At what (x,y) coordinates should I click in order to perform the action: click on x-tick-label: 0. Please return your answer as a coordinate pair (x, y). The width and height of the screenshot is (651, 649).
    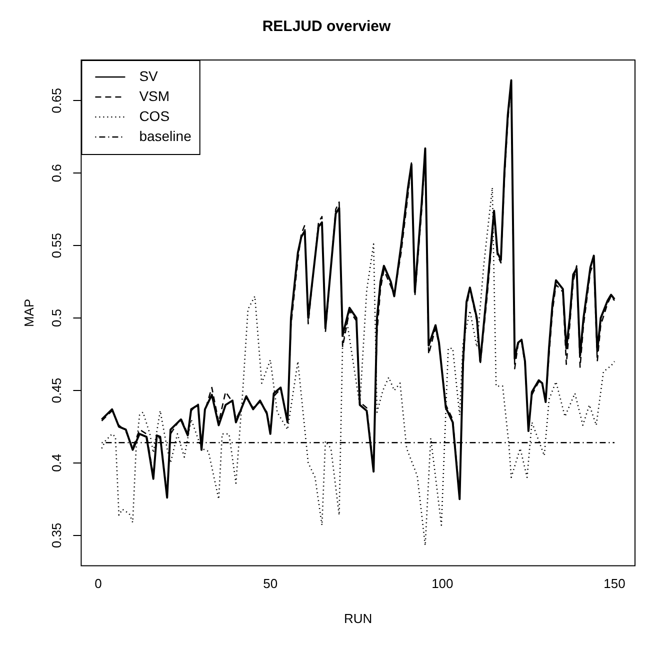
    Looking at the image, I should click on (98, 584).